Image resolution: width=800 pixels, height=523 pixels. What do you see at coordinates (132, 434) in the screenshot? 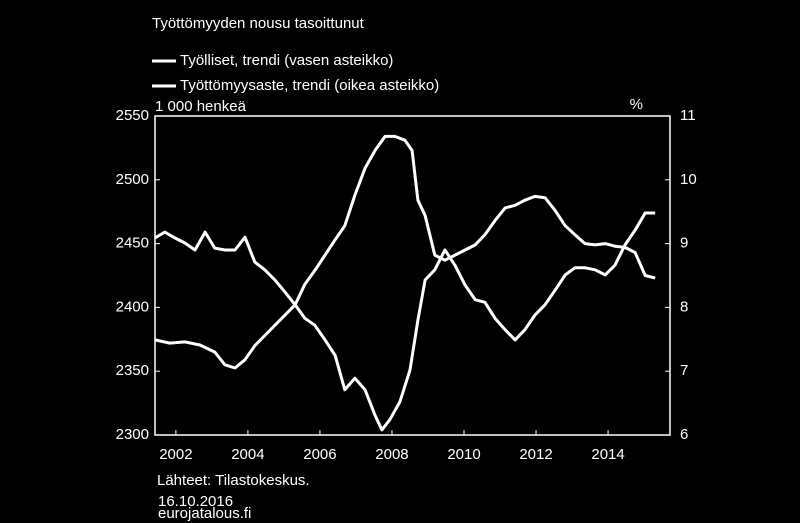
I see `y-tick-label: 2300` at bounding box center [132, 434].